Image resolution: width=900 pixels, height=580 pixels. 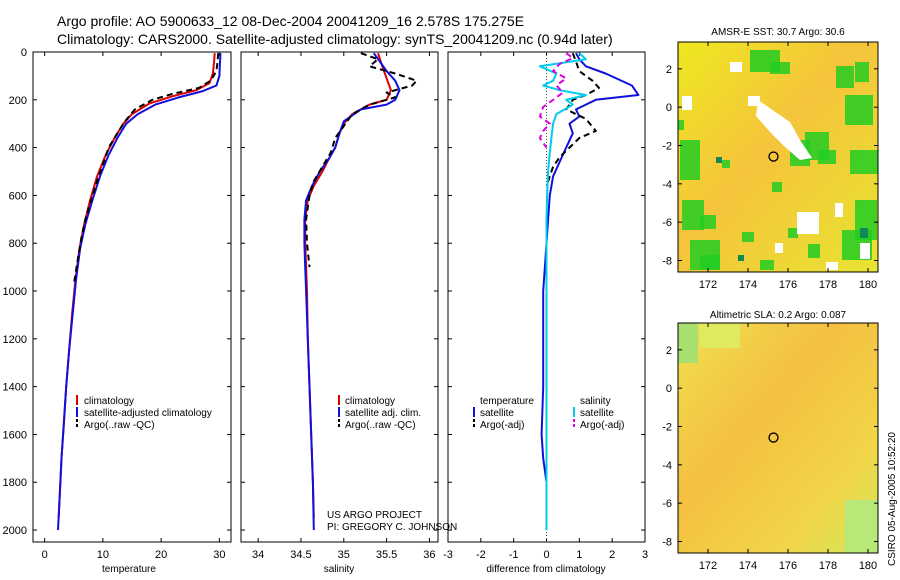 What do you see at coordinates (392, 527) in the screenshot?
I see `pi-label: PI: GREGORY C. JOHNSON` at bounding box center [392, 527].